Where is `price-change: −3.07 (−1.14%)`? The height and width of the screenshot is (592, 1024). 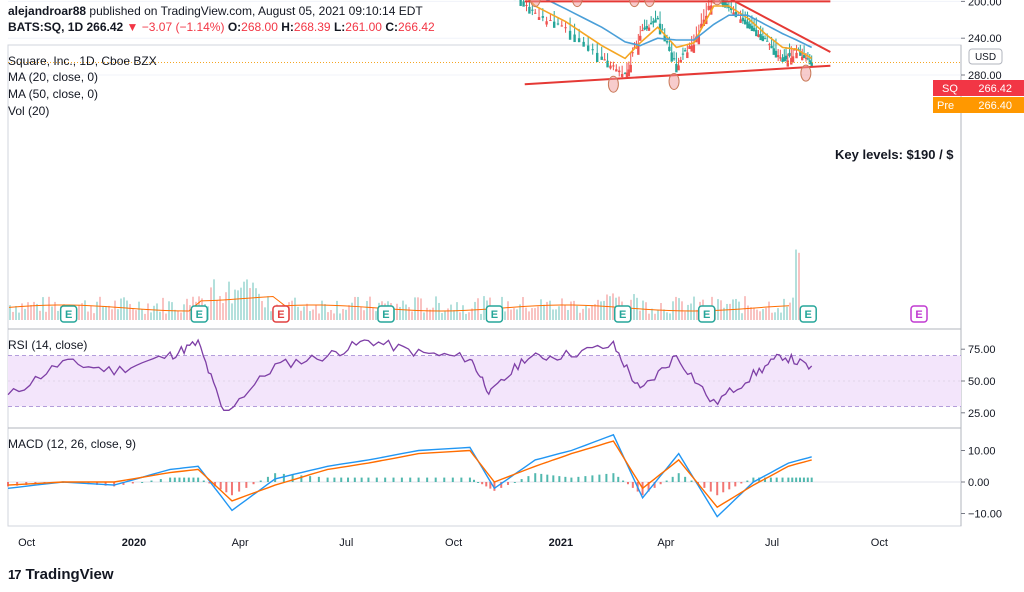 price-change: −3.07 (−1.14%) is located at coordinates (183, 27).